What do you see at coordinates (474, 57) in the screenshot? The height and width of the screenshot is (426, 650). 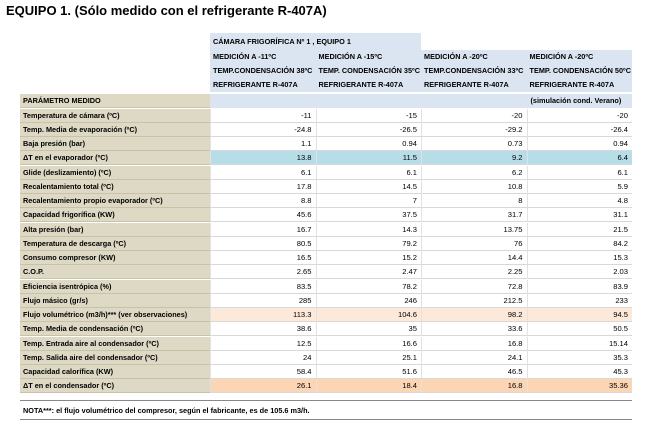 I see `header-col-3-line1: MEDICIÓN A -20ºC` at bounding box center [474, 57].